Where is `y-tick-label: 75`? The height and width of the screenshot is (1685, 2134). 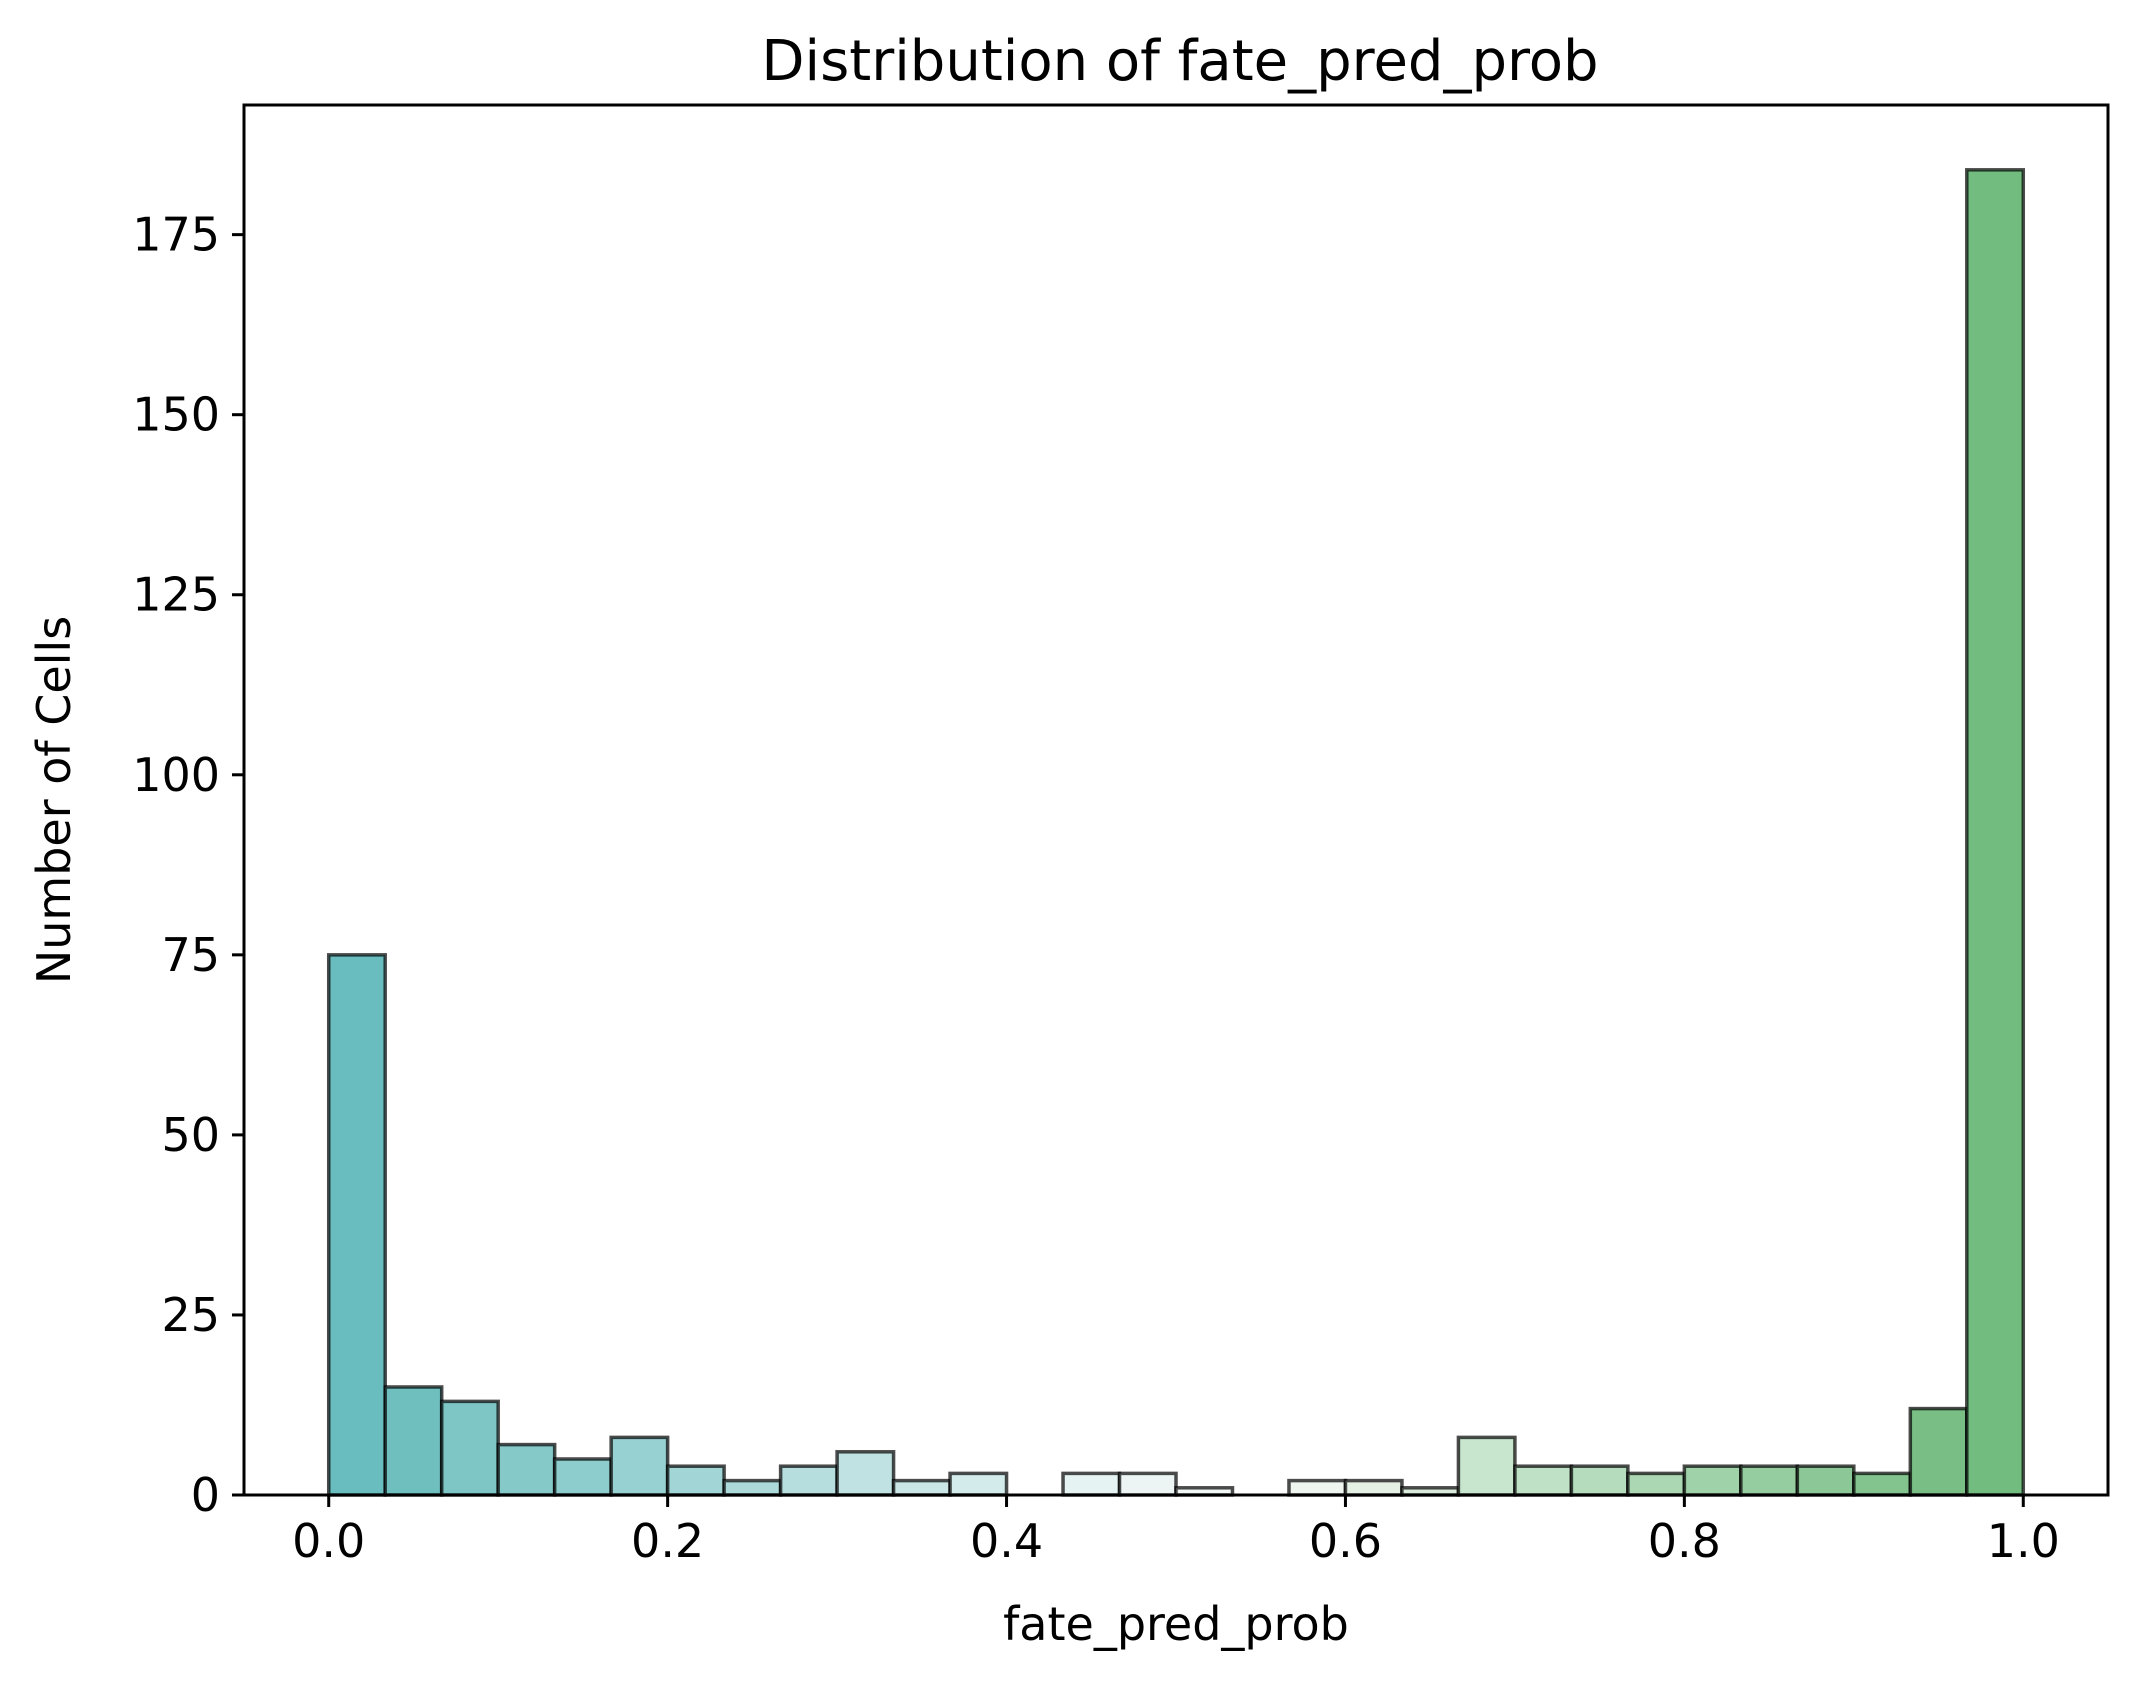
y-tick-label: 75 is located at coordinates (190, 955).